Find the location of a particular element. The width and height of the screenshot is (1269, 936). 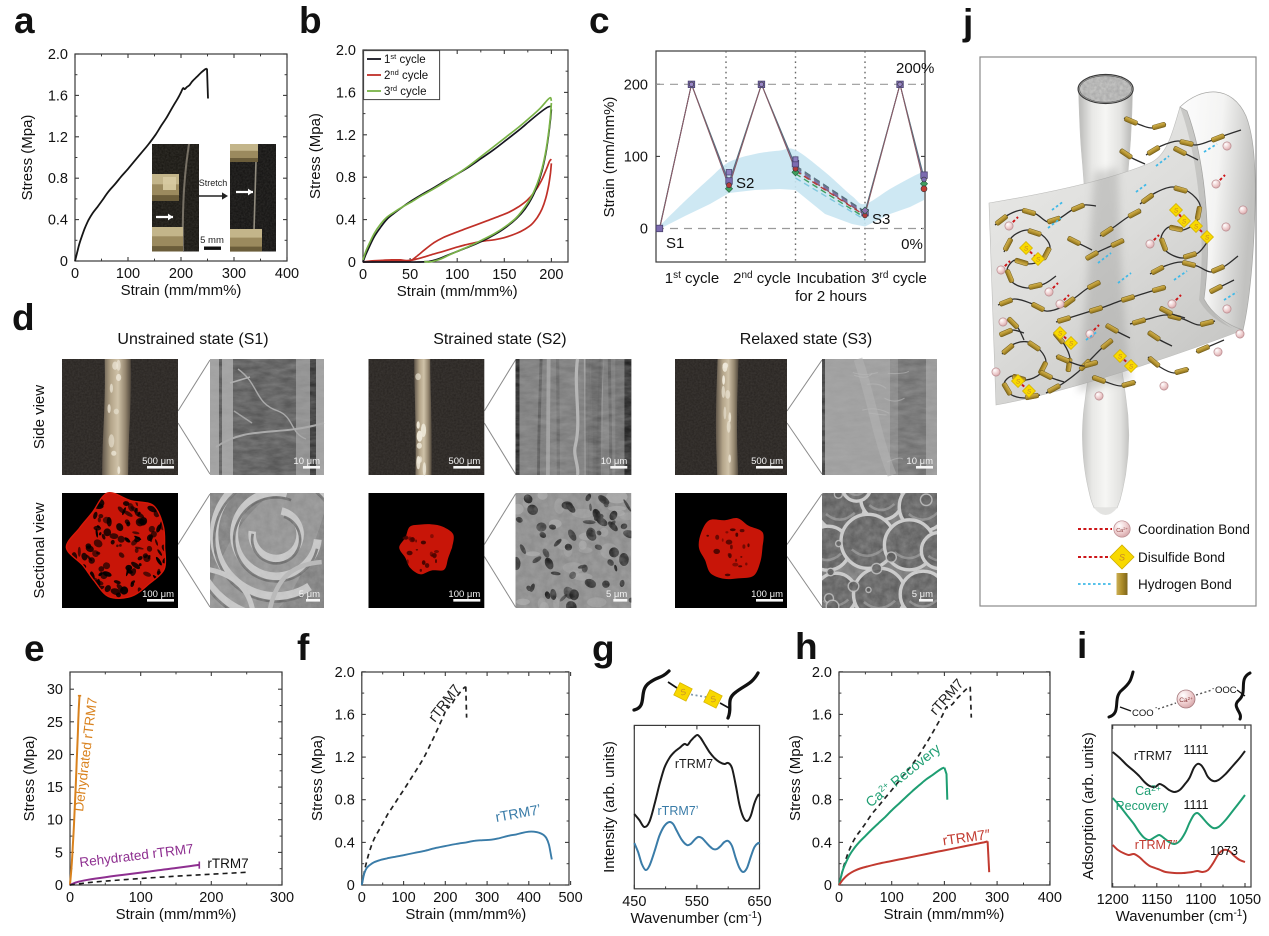

svg-text: 5 mm is located at coordinates (212, 240).